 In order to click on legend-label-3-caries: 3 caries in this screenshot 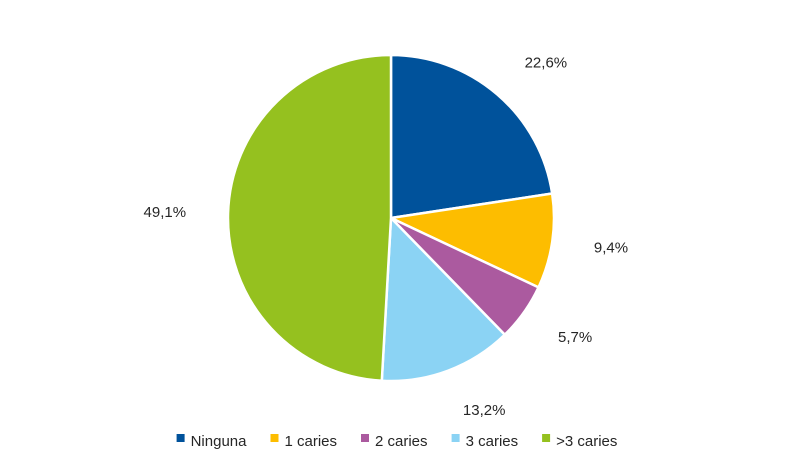, I will do `click(492, 441)`.